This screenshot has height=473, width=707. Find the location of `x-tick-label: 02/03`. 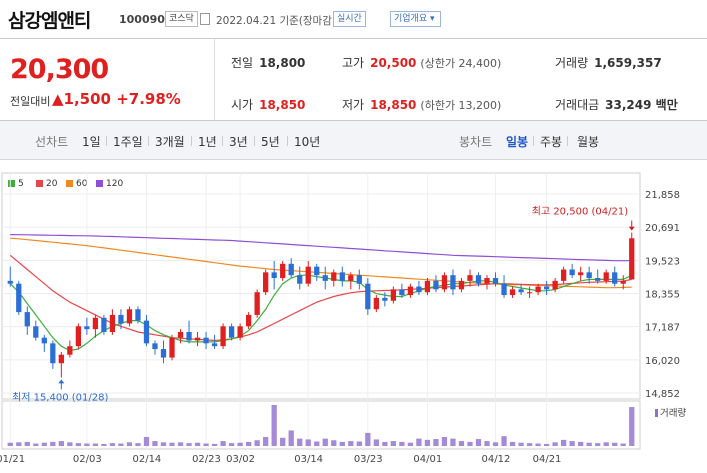

x-tick-label: 02/03 is located at coordinates (87, 459).